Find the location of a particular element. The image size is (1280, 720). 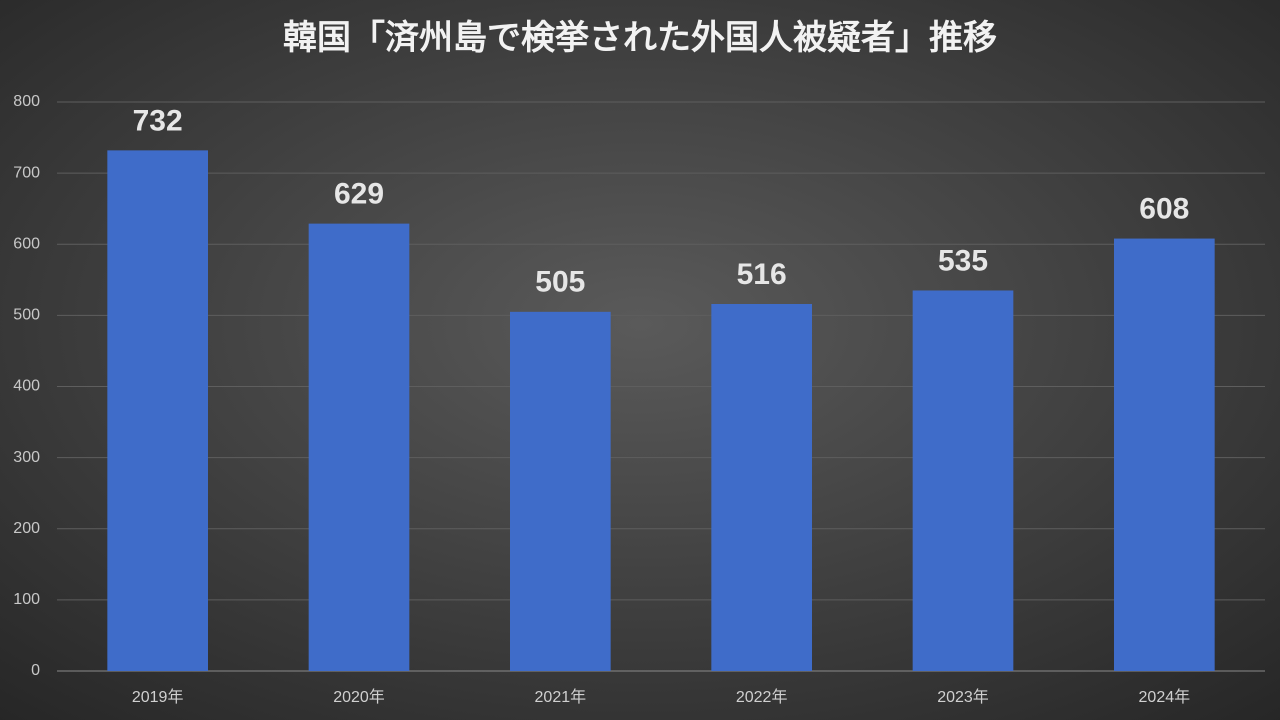

y-tick-label: 500 is located at coordinates (26, 315).